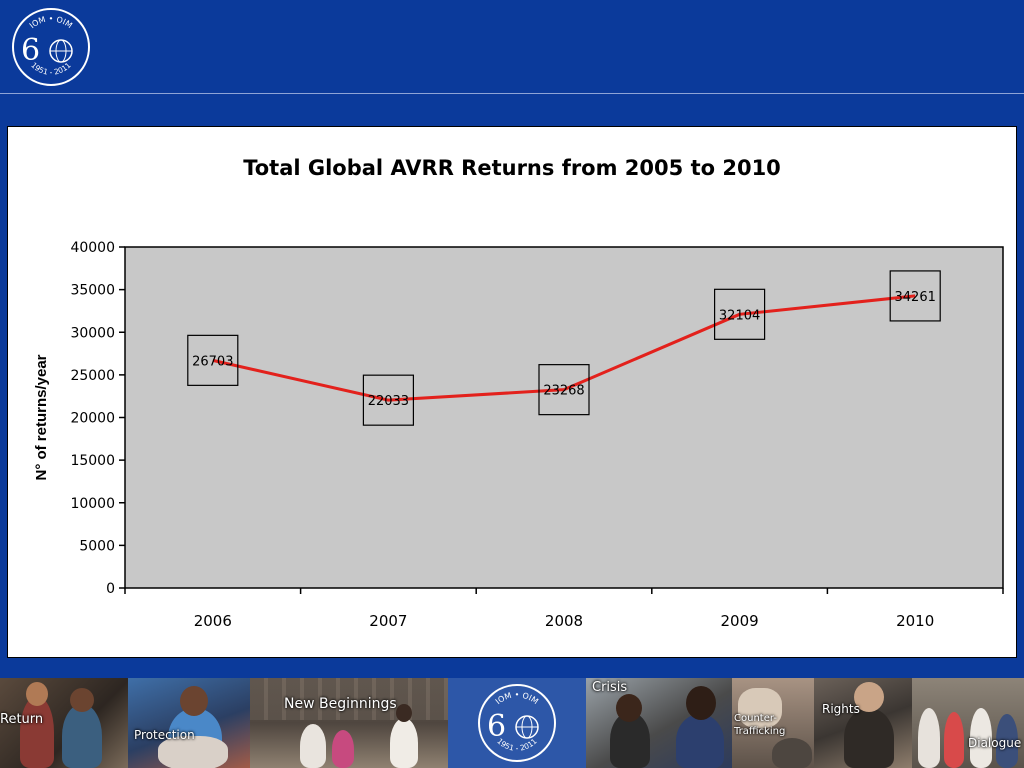 The width and height of the screenshot is (1024, 768). I want to click on y-axis: 0 5000 10000 15000 20000 25000 30000 35000 40000, so click(97, 418).